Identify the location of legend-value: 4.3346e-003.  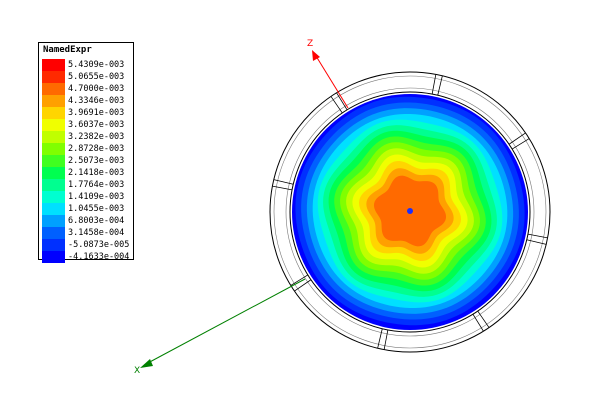
(96, 101).